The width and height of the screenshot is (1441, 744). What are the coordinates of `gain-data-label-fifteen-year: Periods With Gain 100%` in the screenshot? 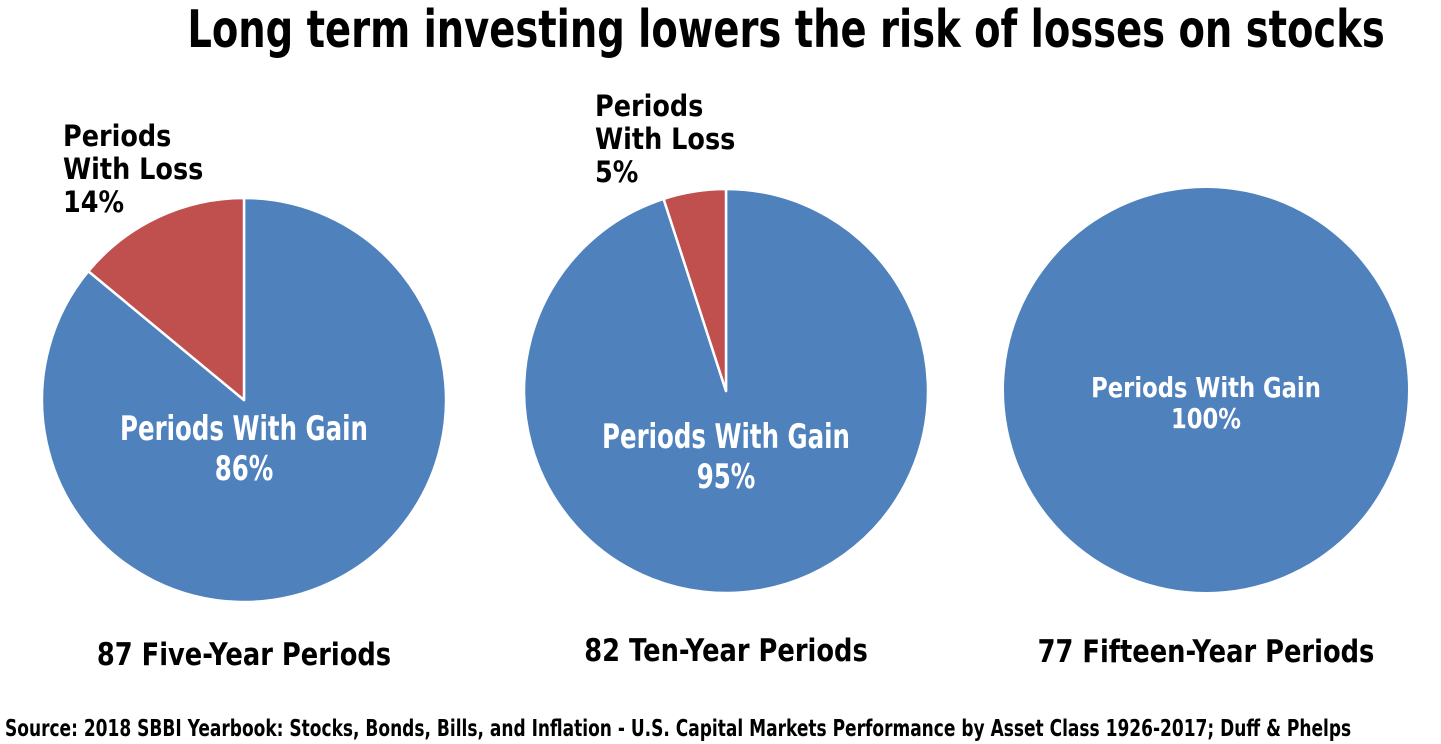 It's located at (1206, 403).